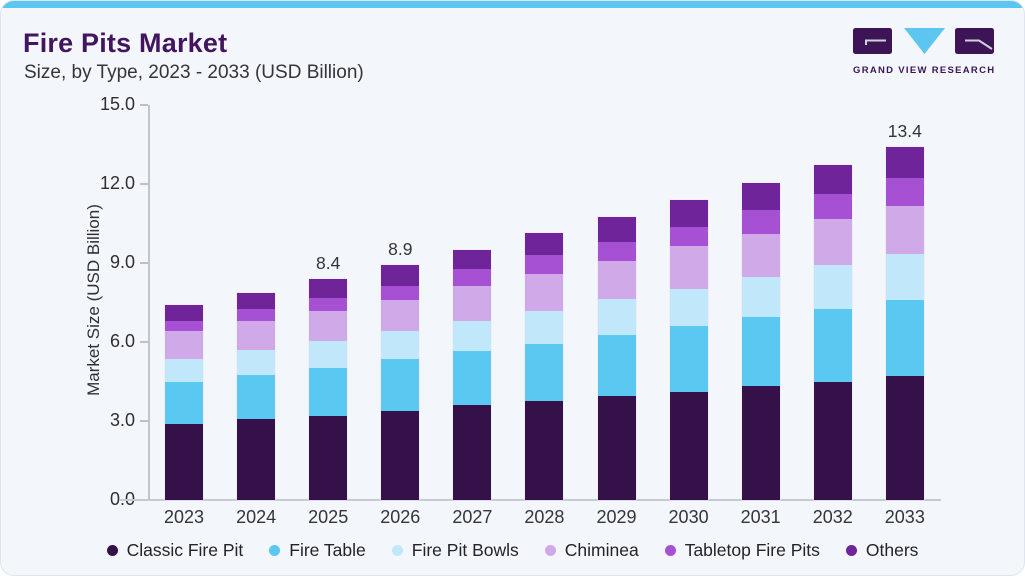 The width and height of the screenshot is (1025, 576). What do you see at coordinates (904, 517) in the screenshot?
I see `x-tick-label-2033: 2033` at bounding box center [904, 517].